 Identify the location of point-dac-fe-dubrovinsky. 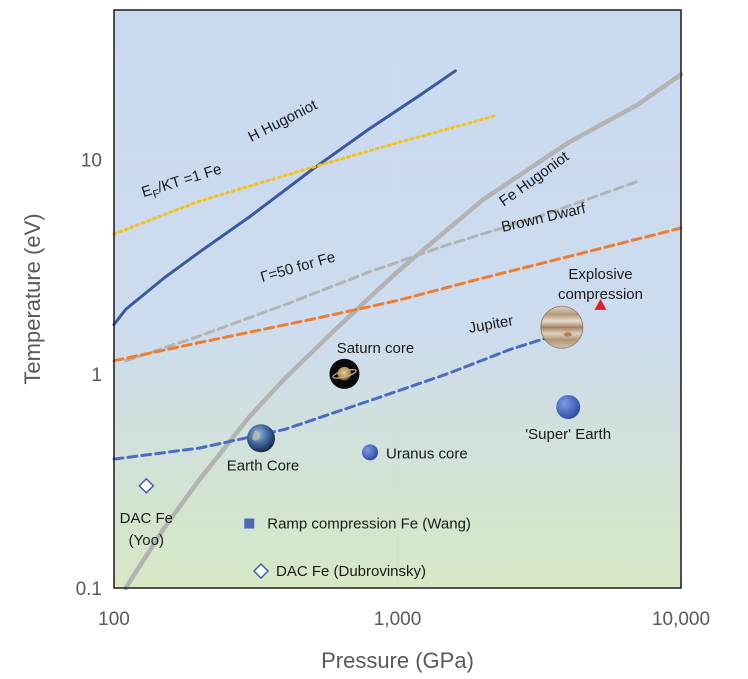
(261, 571).